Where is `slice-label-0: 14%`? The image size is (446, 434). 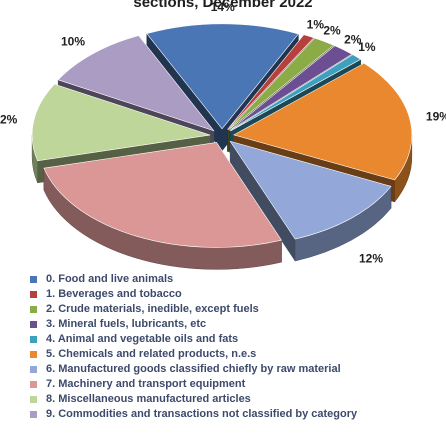 slice-label-0: 14% is located at coordinates (223, 7).